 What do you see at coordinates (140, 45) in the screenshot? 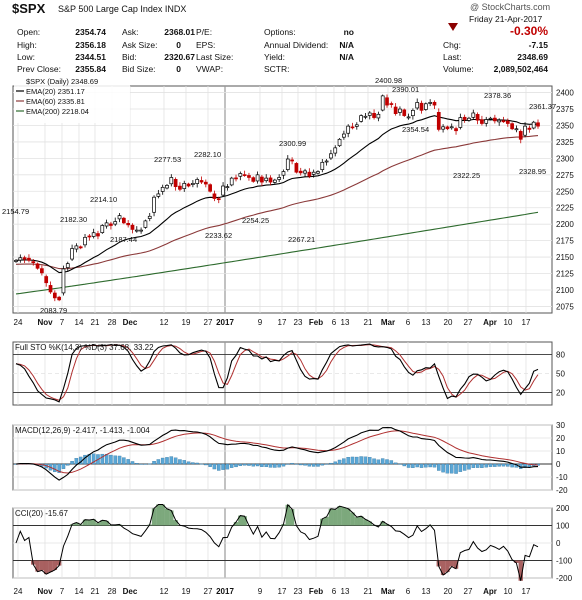
I see `ask-size-label: Ask Size:` at bounding box center [140, 45].